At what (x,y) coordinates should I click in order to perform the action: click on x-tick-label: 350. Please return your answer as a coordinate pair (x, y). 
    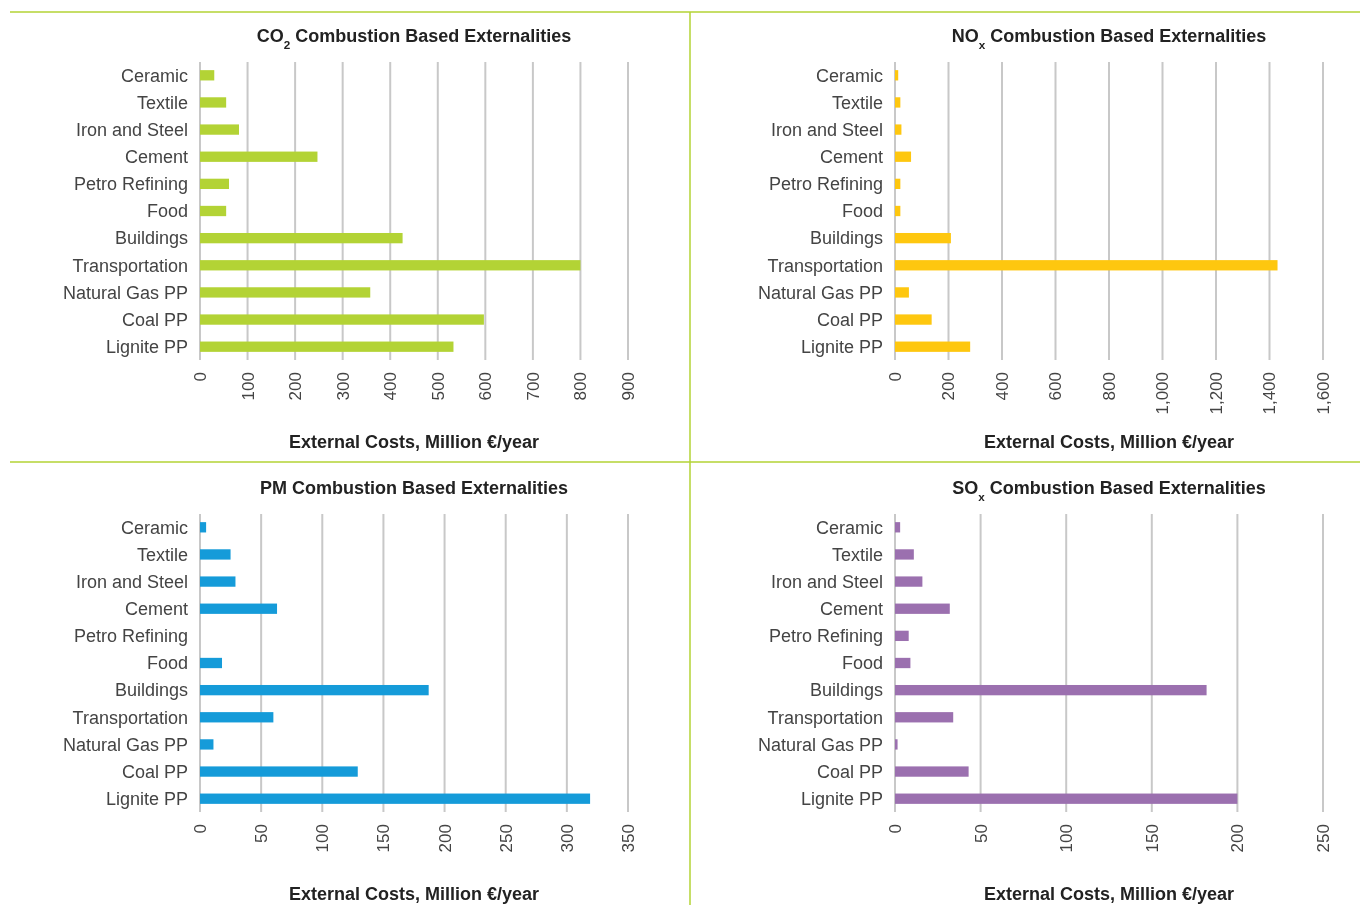
    Looking at the image, I should click on (628, 838).